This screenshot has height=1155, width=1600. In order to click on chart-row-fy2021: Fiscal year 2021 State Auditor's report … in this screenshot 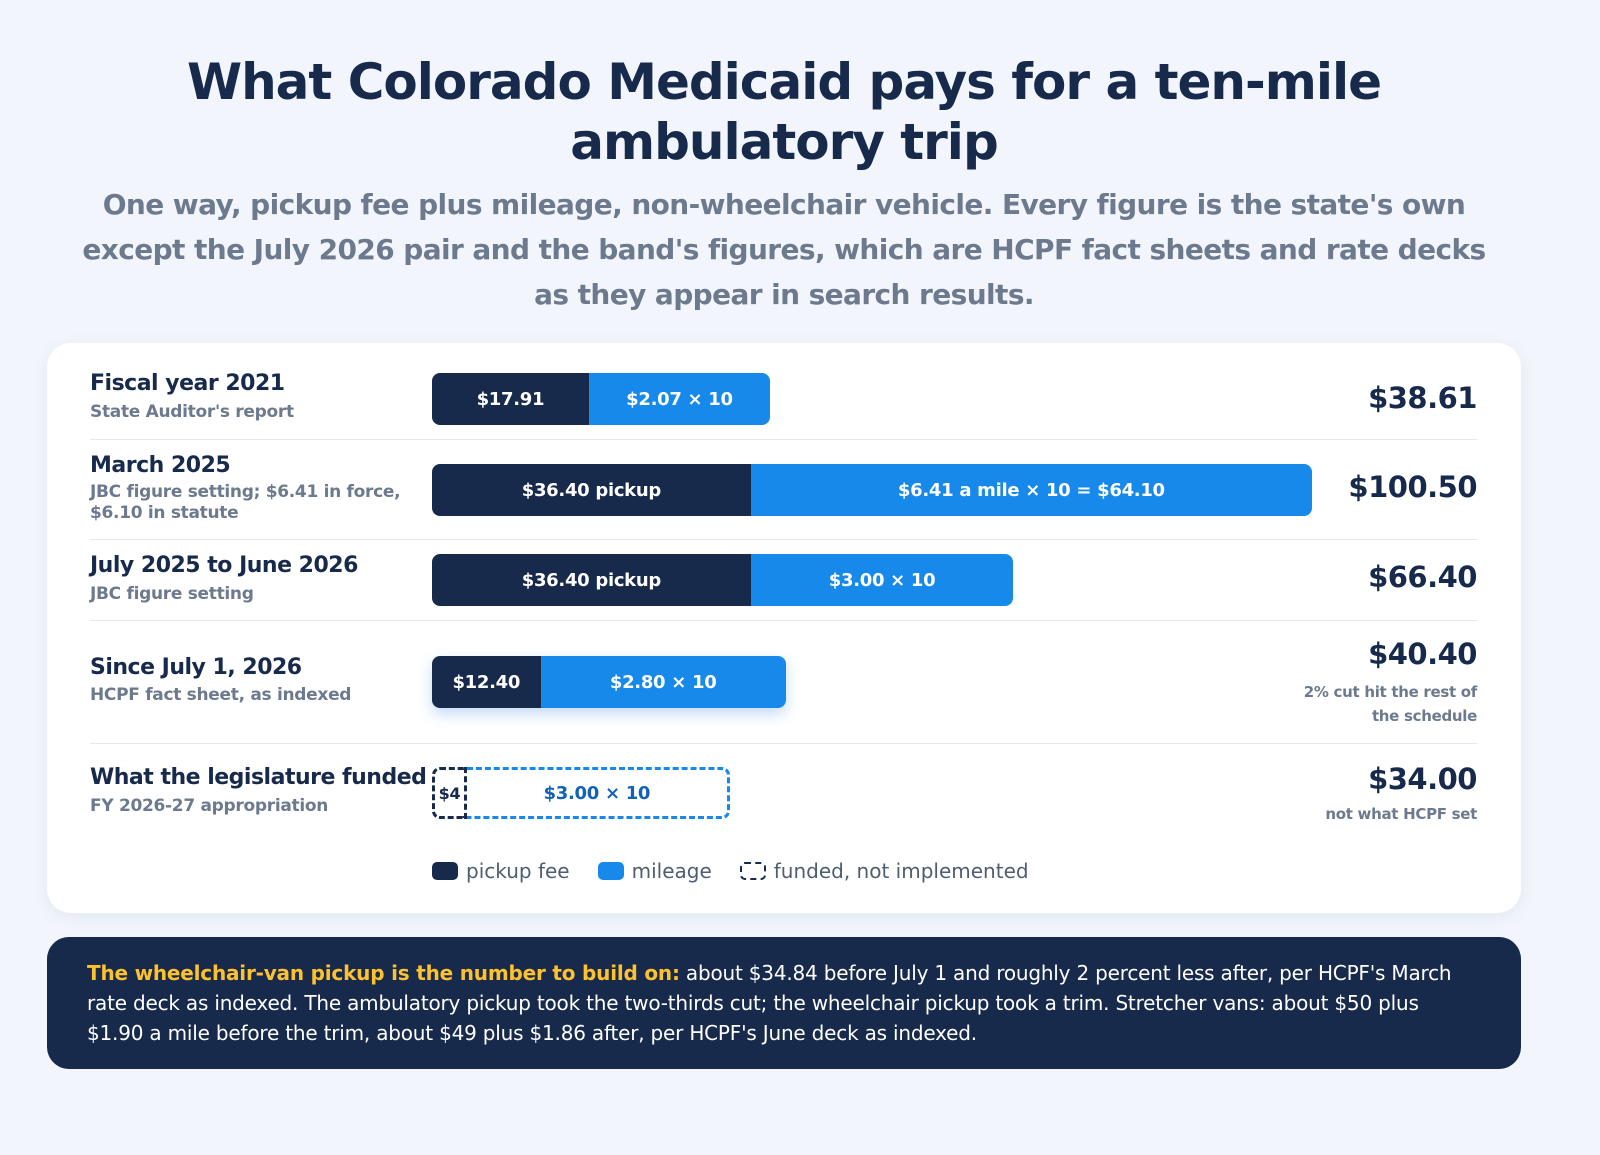, I will do `click(783, 391)`.